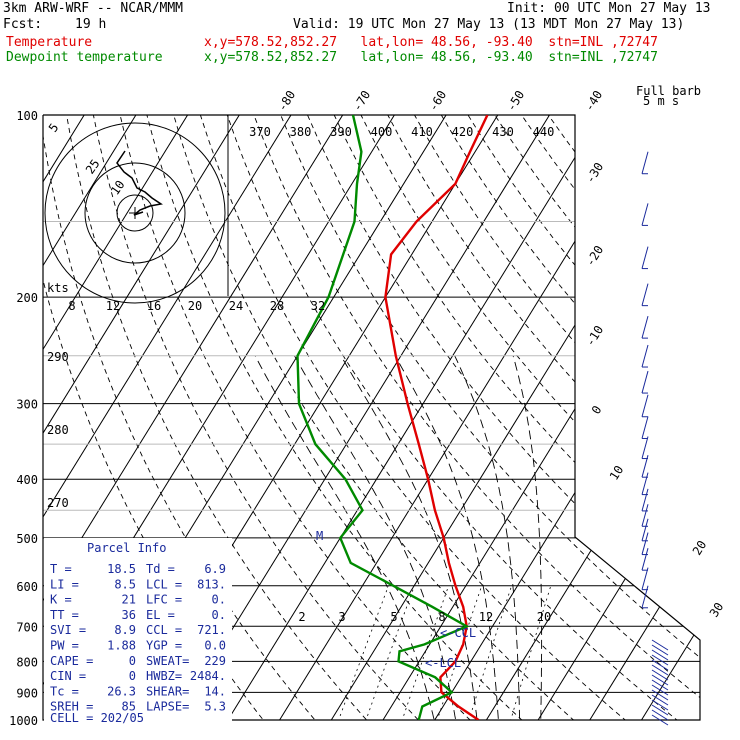  I want to click on parcel-info-title: Parcel Info, so click(126, 548).